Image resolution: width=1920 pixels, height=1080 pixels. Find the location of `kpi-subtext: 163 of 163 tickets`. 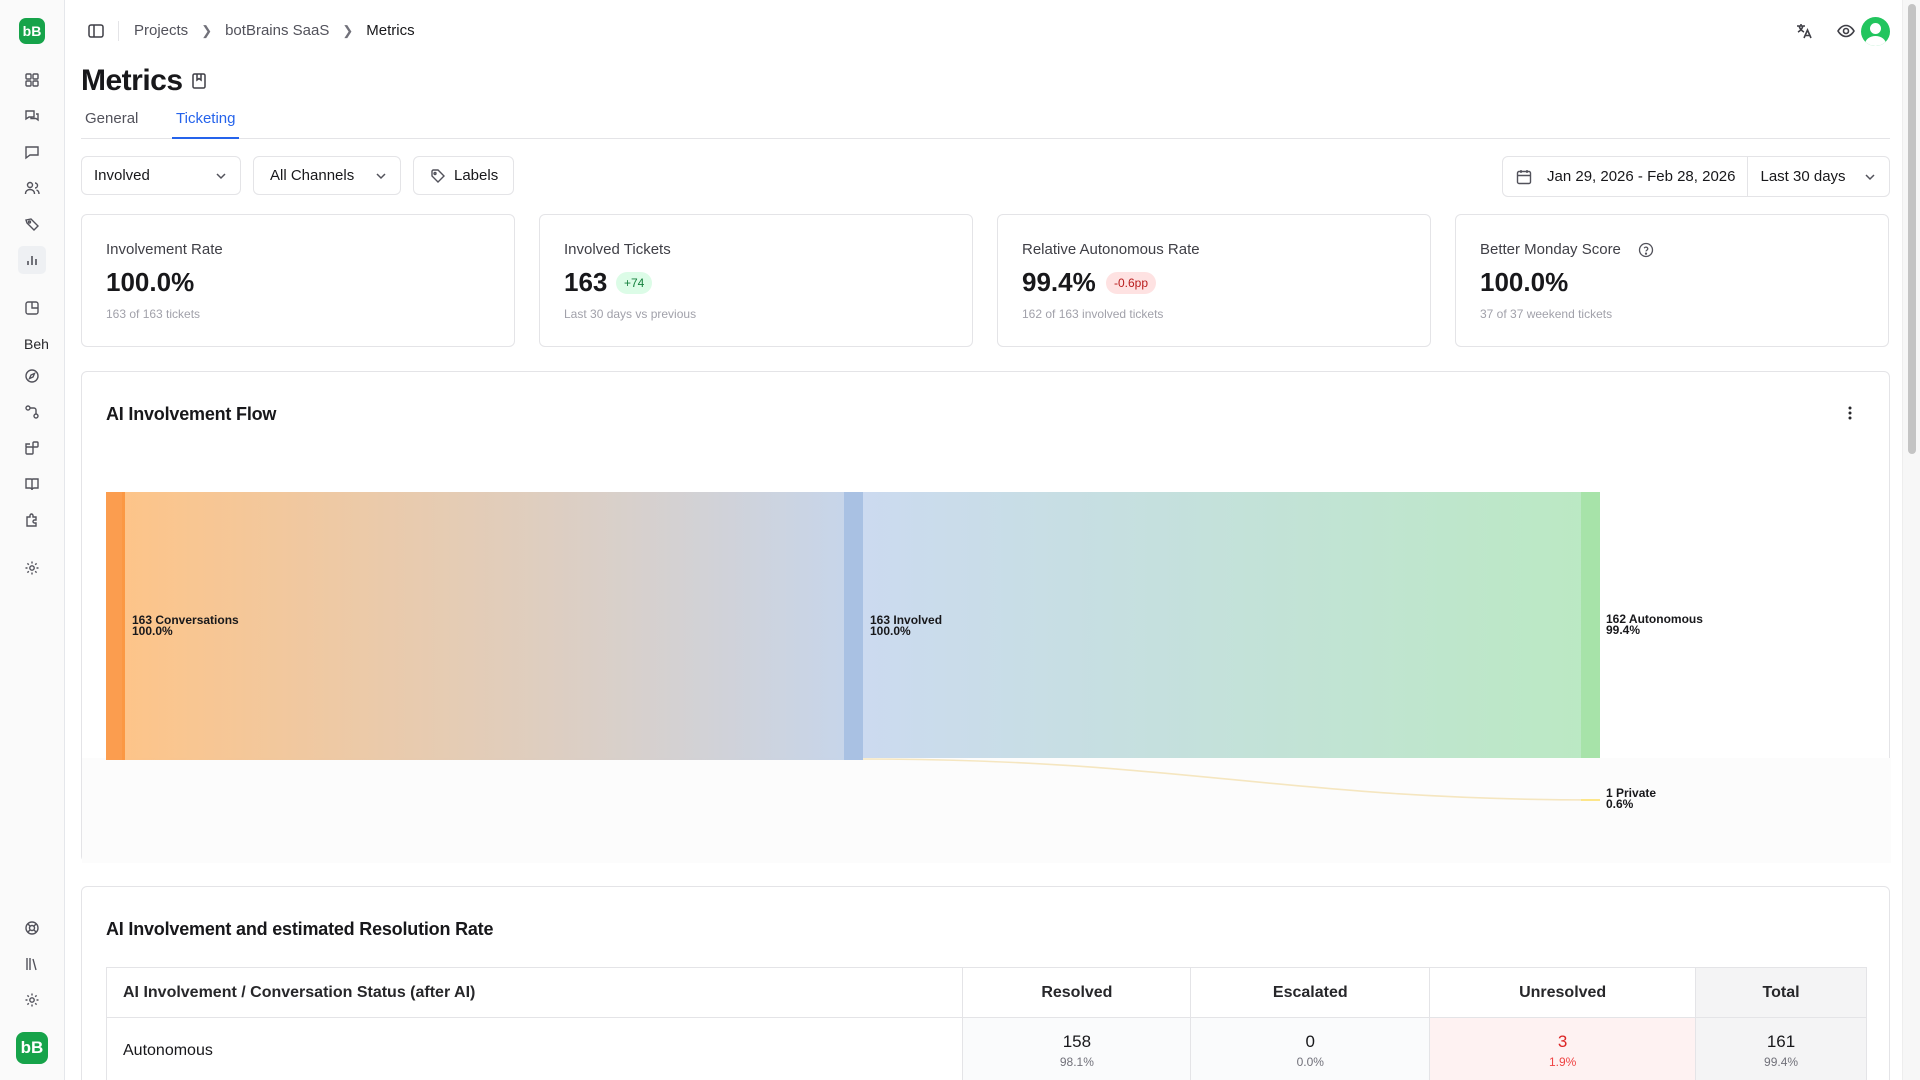

kpi-subtext: 163 of 163 tickets is located at coordinates (153, 314).